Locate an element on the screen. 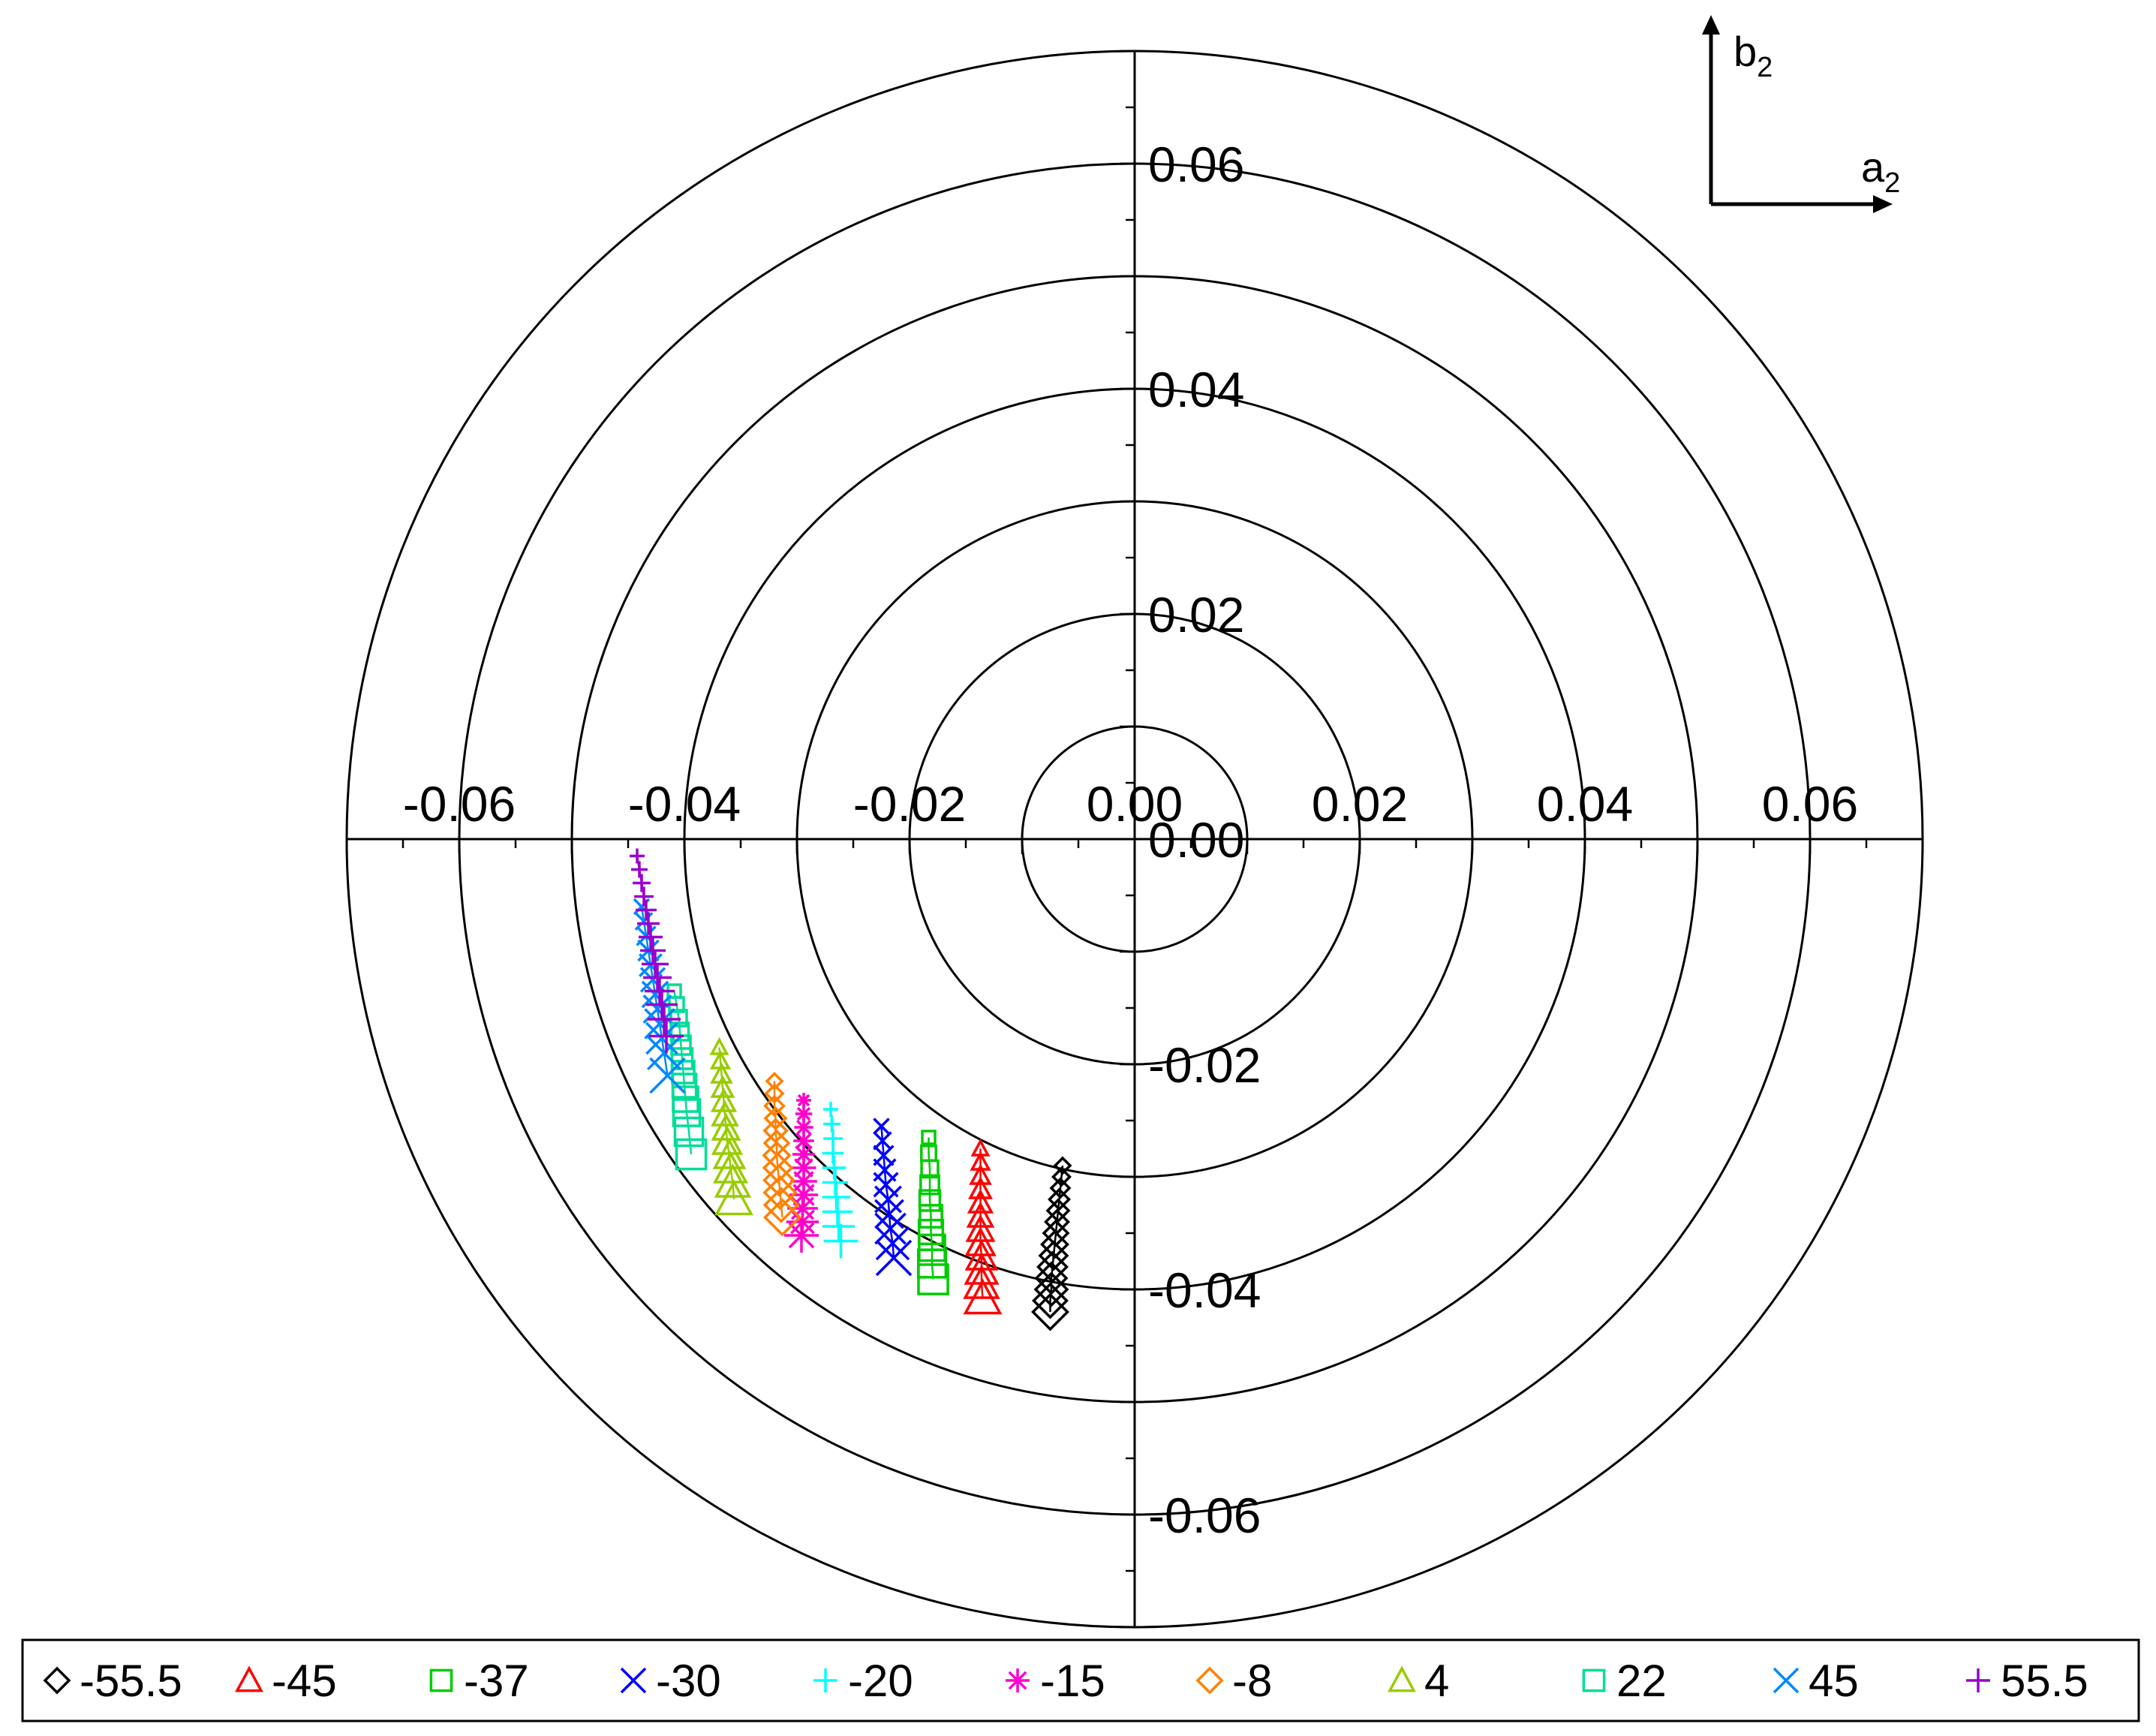  legend-item: 55.5 is located at coordinates (2027, 1681).